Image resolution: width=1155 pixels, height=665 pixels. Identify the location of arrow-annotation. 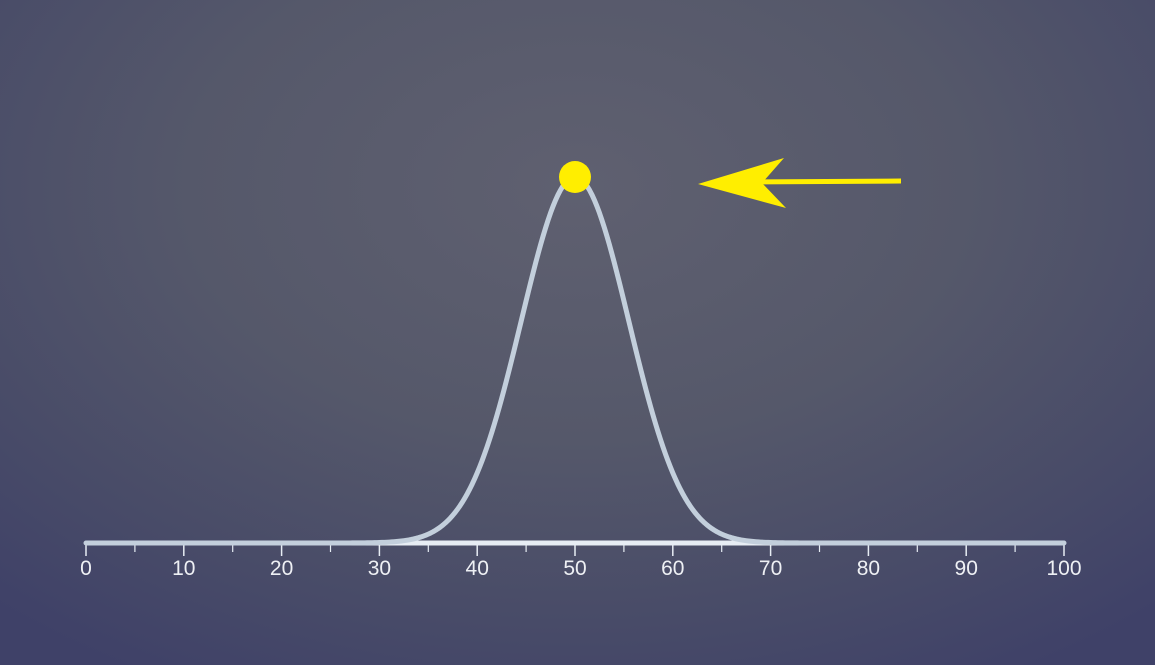
(799, 183).